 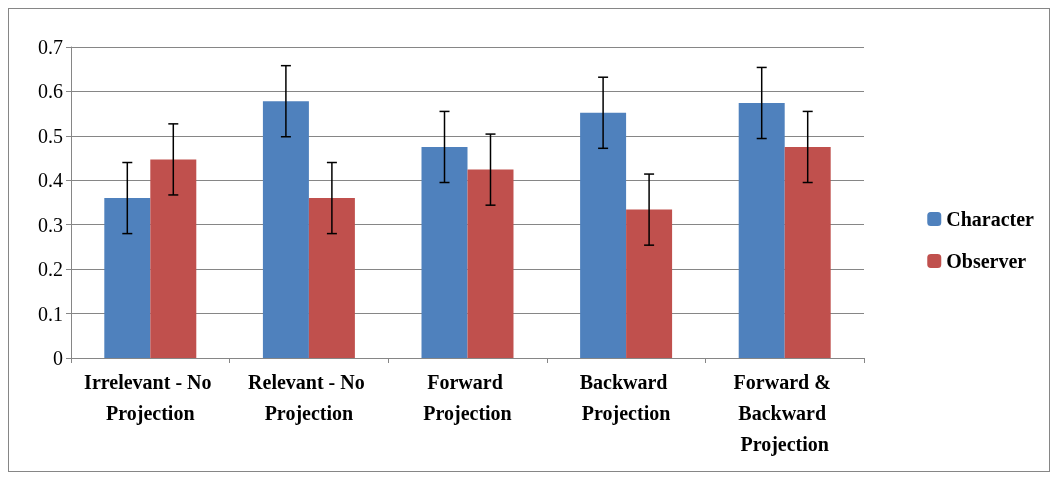 What do you see at coordinates (990, 219) in the screenshot?
I see `legend-label: Character` at bounding box center [990, 219].